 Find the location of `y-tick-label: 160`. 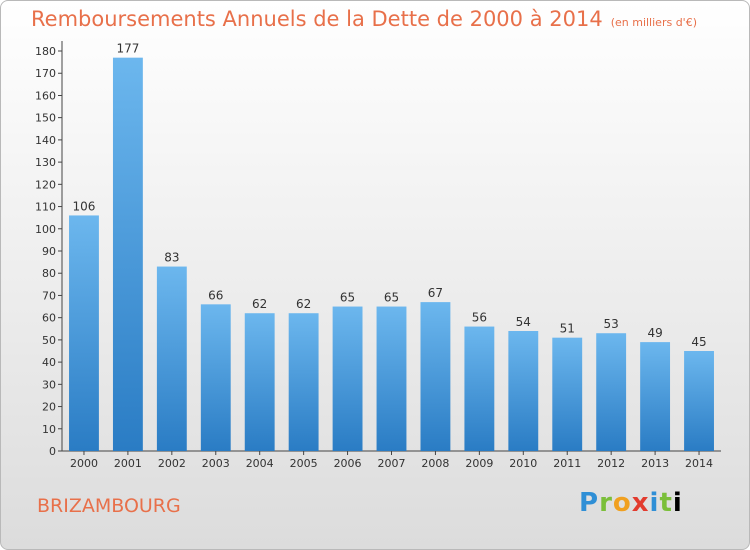

y-tick-label: 160 is located at coordinates (45, 95).